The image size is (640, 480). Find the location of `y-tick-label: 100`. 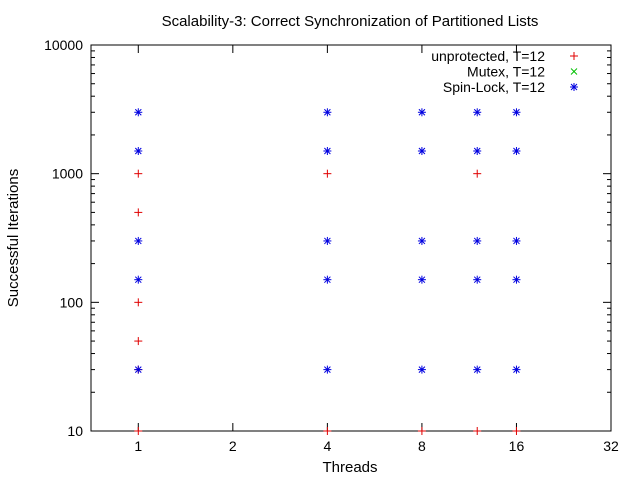

y-tick-label: 100 is located at coordinates (72, 302).